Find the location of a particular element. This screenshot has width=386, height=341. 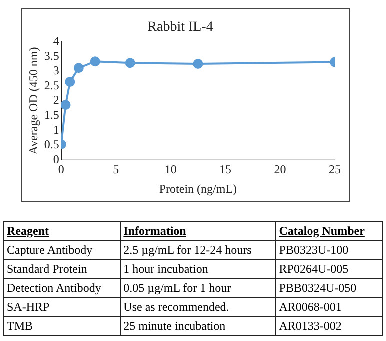

y-tick-label: 1.5 is located at coordinates (52, 115).